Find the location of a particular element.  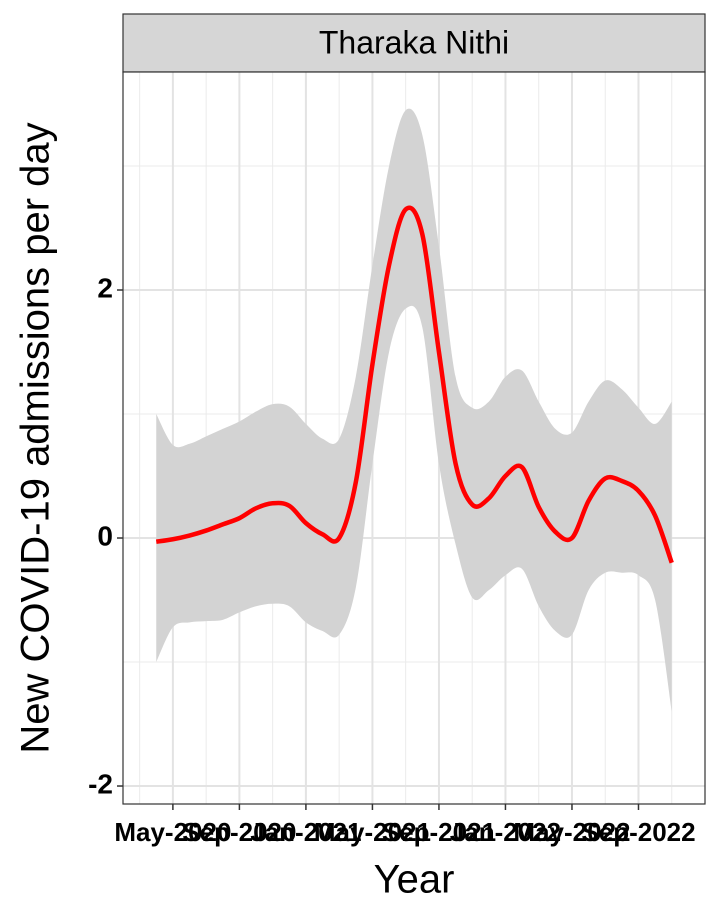

y-tick-label: 0 is located at coordinates (105, 535).